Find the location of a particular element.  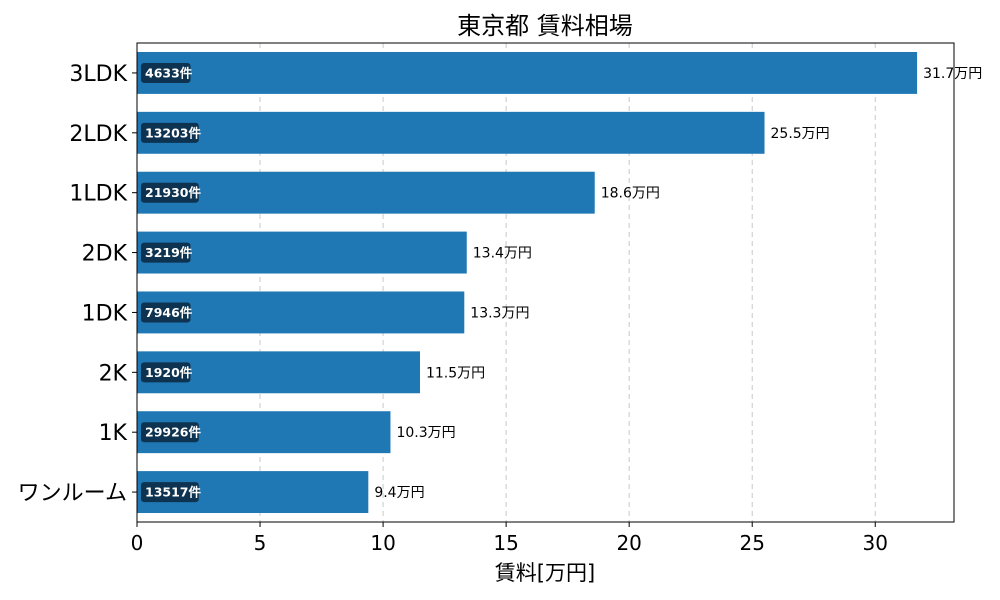

y-tick-label: ワンルーム is located at coordinates (72, 493).